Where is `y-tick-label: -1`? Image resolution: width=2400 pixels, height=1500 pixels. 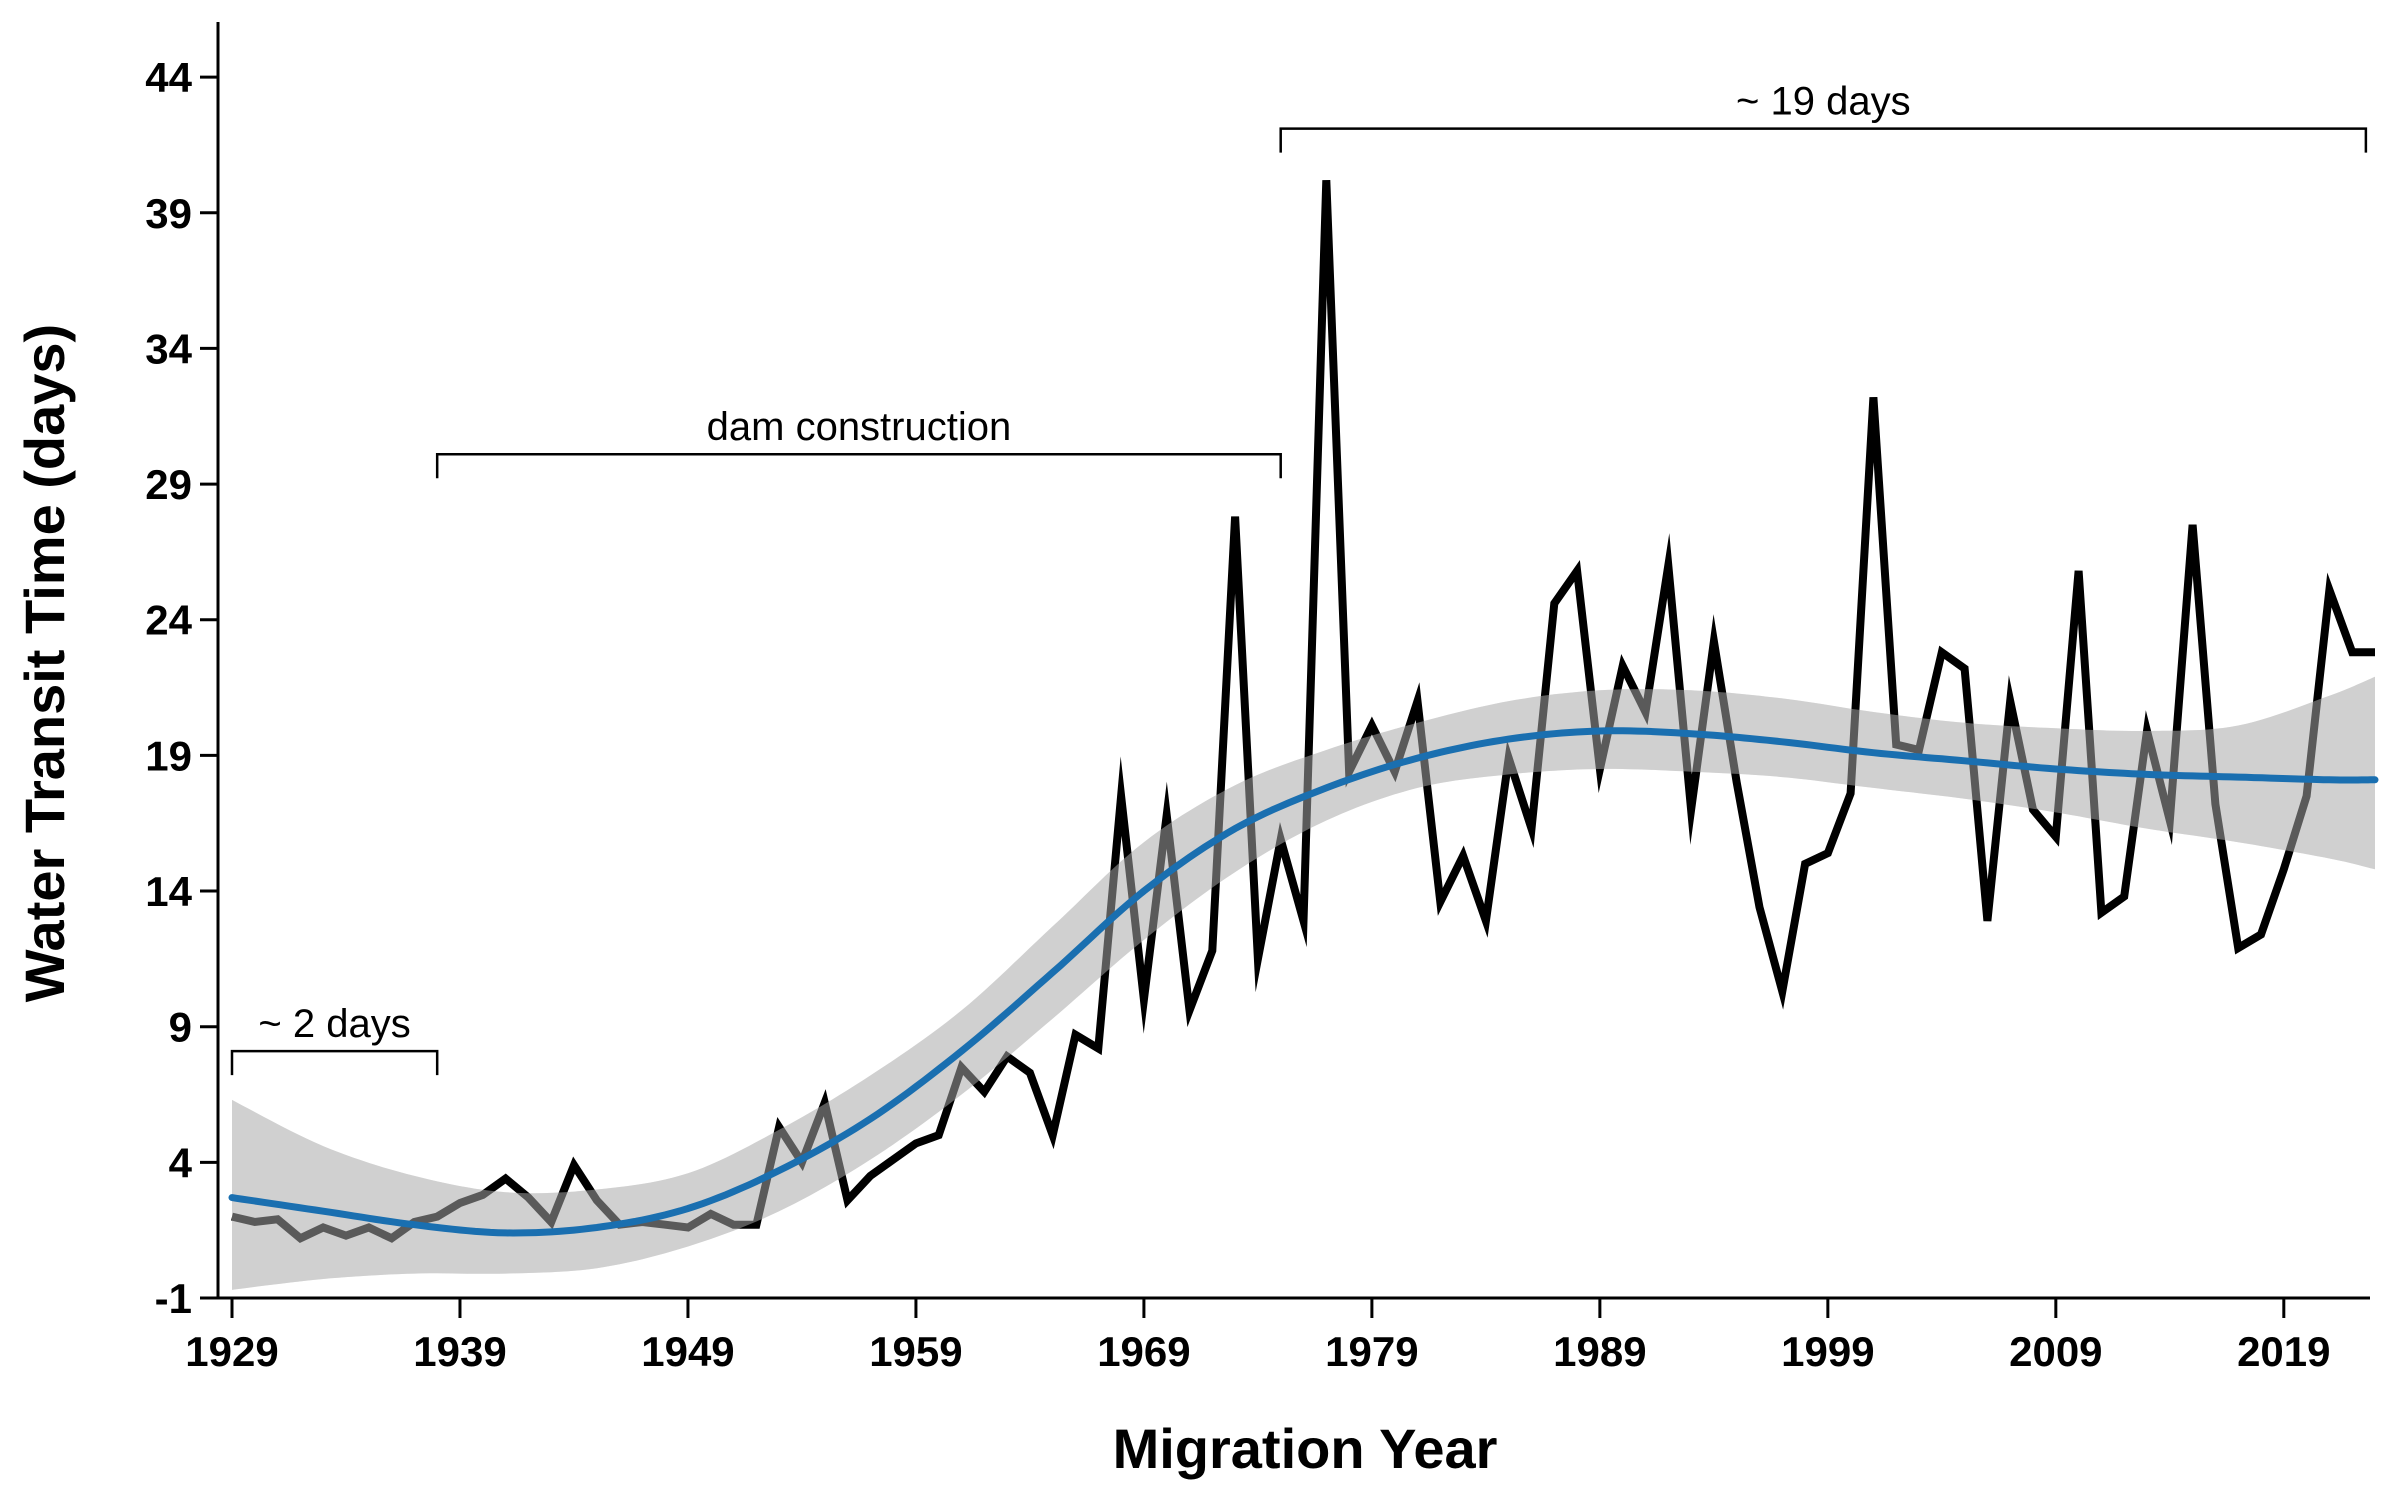
y-tick-label: -1 is located at coordinates (173, 1298).